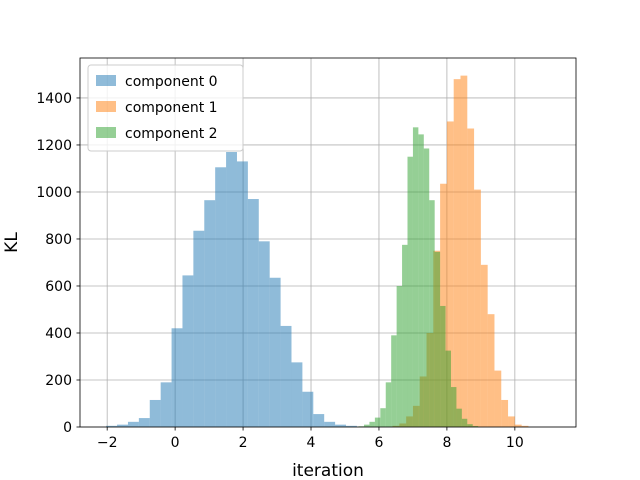 This screenshot has width=640, height=480. Describe the element at coordinates (54, 99) in the screenshot. I see `y-tick-label: 1400` at that location.